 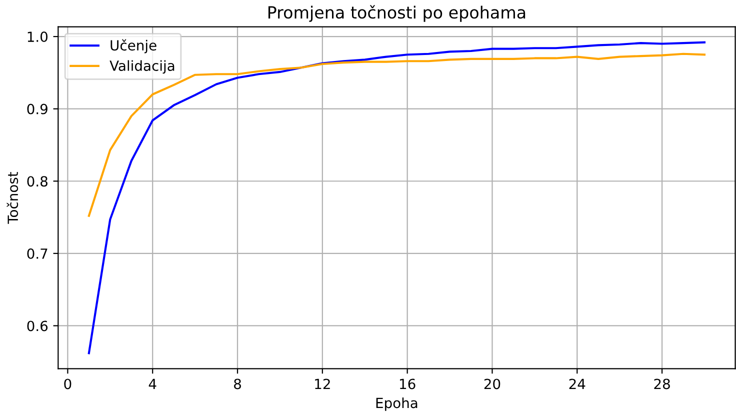 I want to click on y-tick-label: 0.9, so click(x=37, y=109).